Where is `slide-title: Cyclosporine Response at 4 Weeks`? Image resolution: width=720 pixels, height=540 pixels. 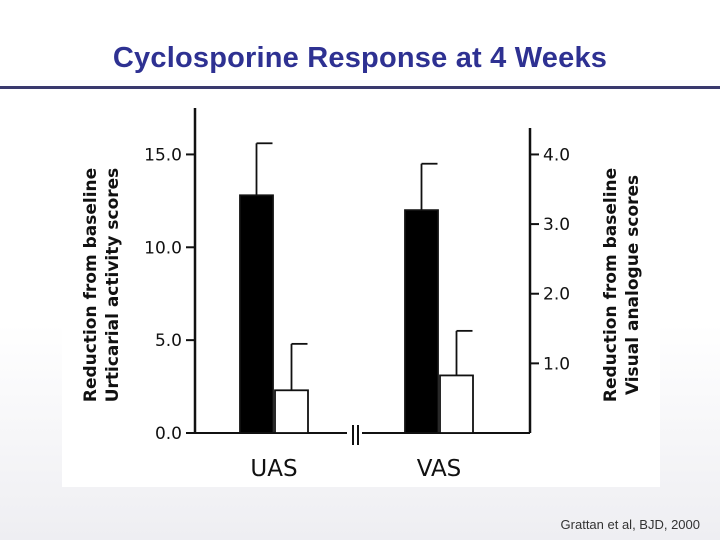 slide-title: Cyclosporine Response at 4 Weeks is located at coordinates (360, 58).